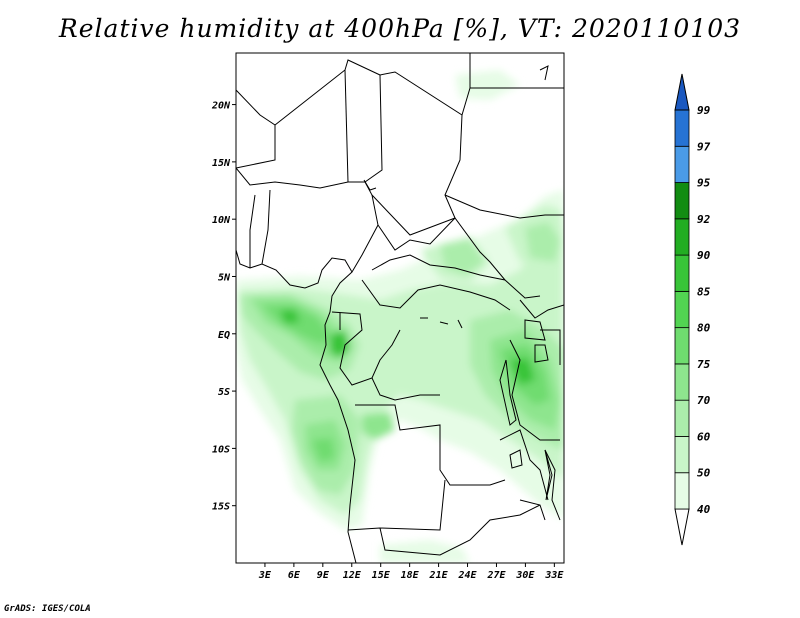 Image resolution: width=800 pixels, height=618 pixels. What do you see at coordinates (704, 473) in the screenshot?
I see `colorbar-label: 50` at bounding box center [704, 473].